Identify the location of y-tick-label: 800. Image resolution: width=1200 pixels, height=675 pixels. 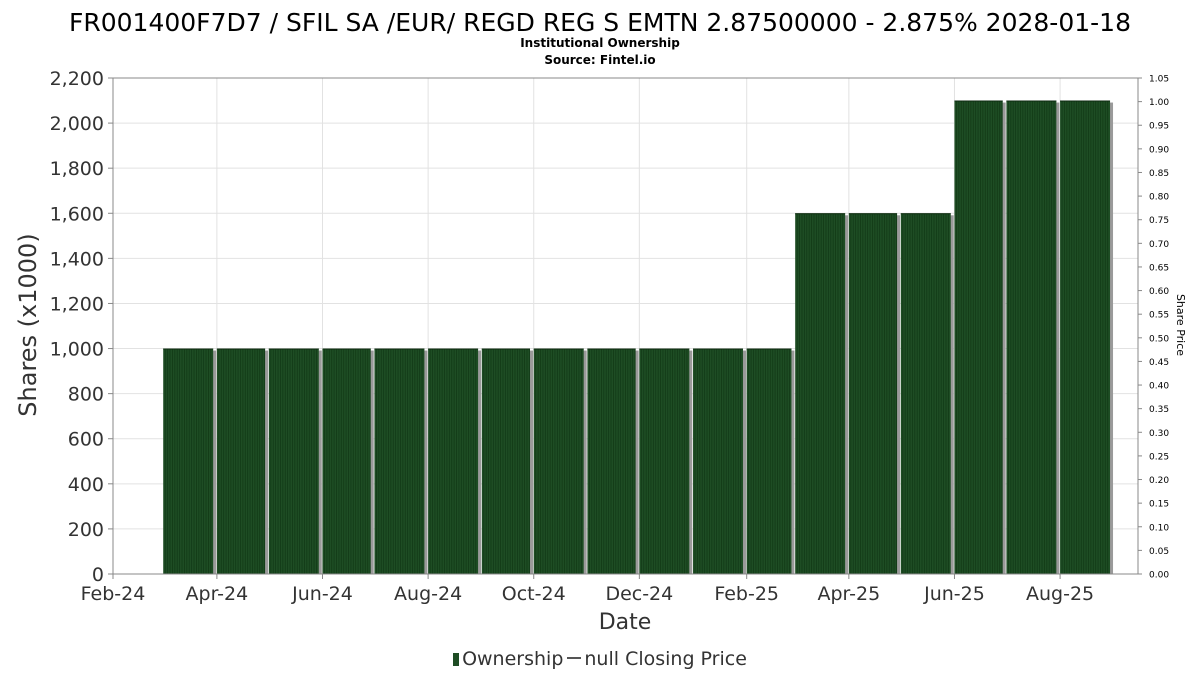
(86, 395).